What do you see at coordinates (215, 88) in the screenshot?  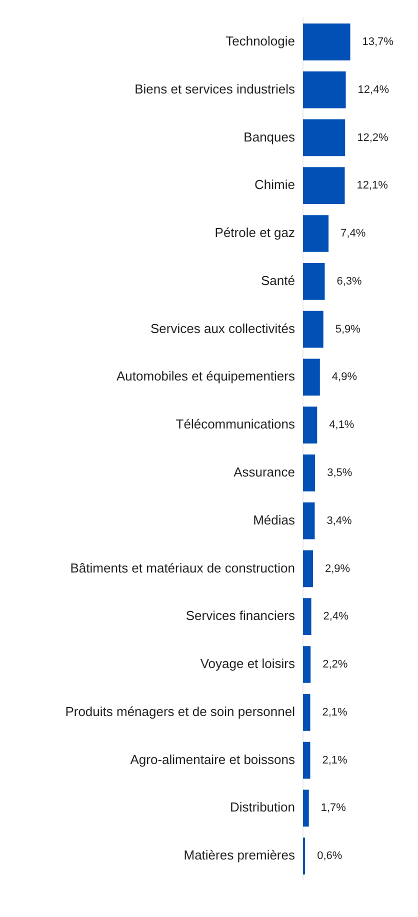 I see `y-tick-label: Biens et services industriels` at bounding box center [215, 88].